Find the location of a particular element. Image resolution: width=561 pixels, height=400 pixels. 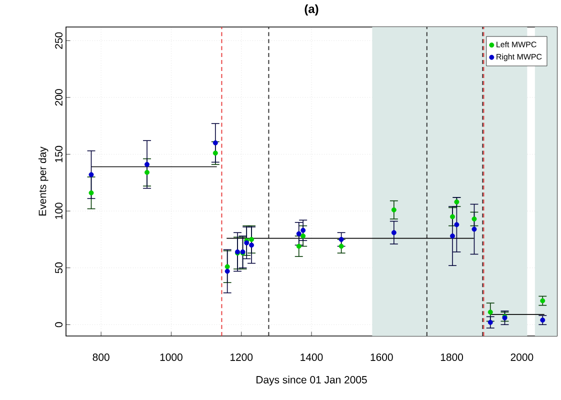

x-tick-label: 1800 is located at coordinates (452, 357).